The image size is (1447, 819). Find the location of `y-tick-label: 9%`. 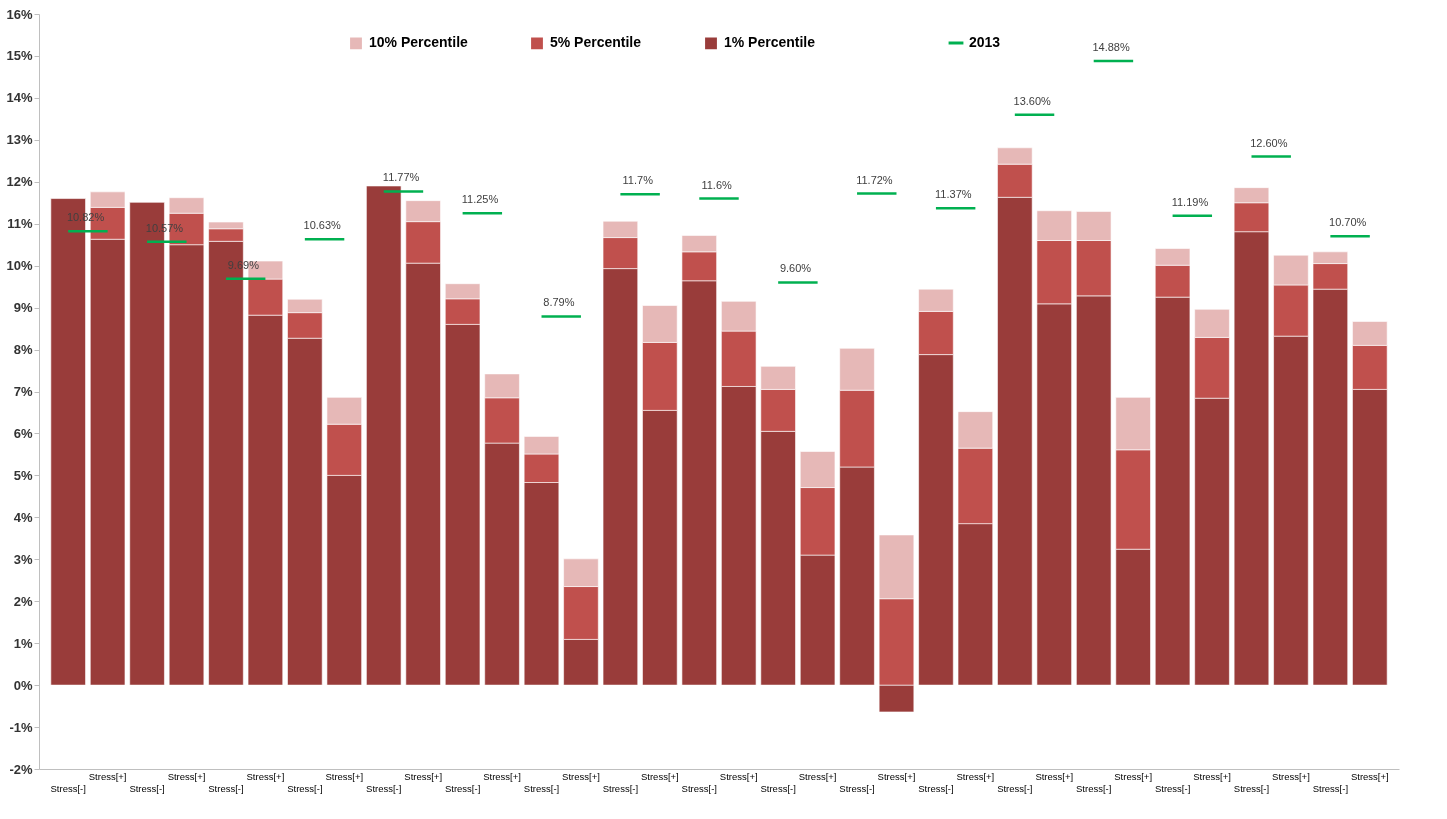

y-tick-label: 9% is located at coordinates (23, 308).